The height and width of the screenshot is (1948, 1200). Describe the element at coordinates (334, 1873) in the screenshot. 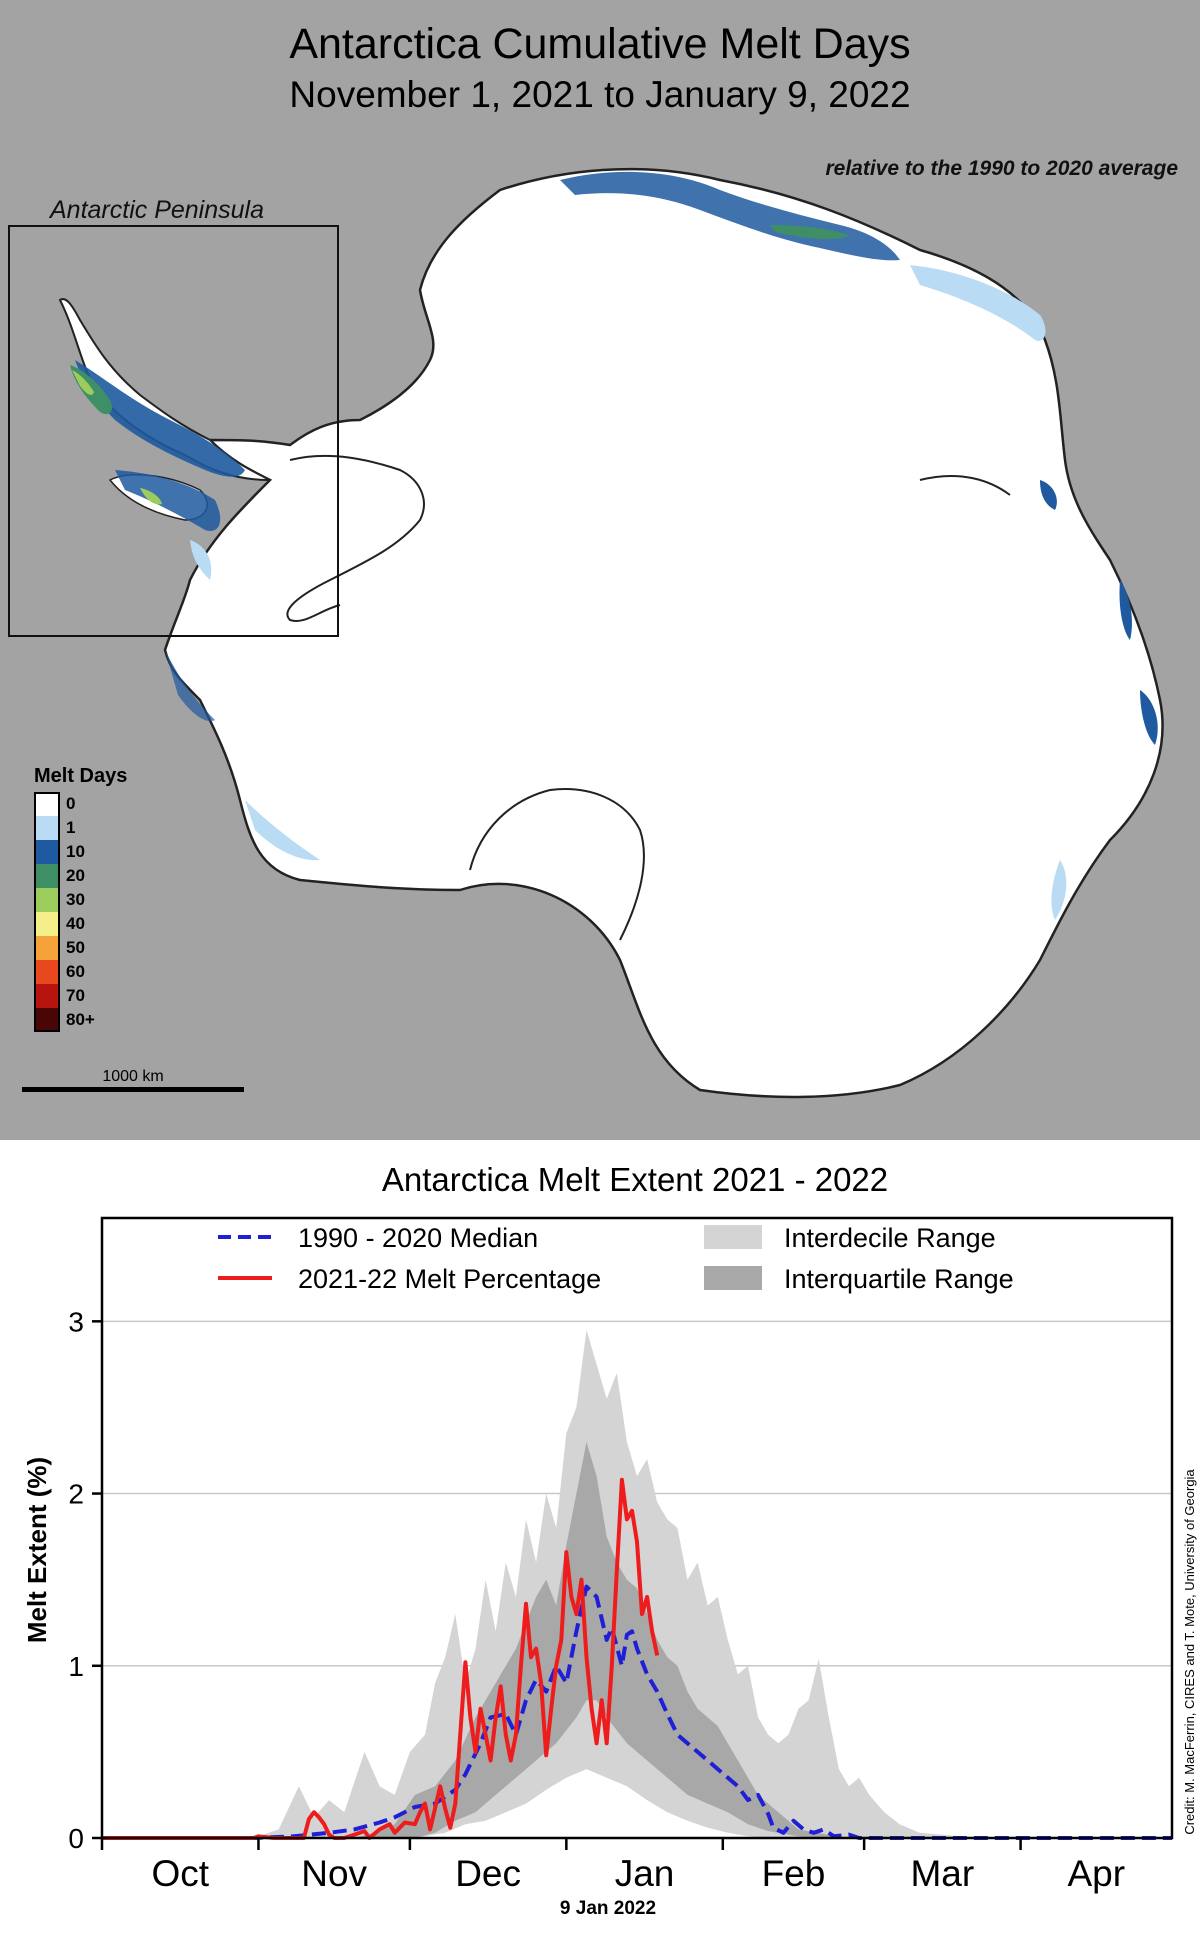

I see `x-month-label: Nov` at that location.